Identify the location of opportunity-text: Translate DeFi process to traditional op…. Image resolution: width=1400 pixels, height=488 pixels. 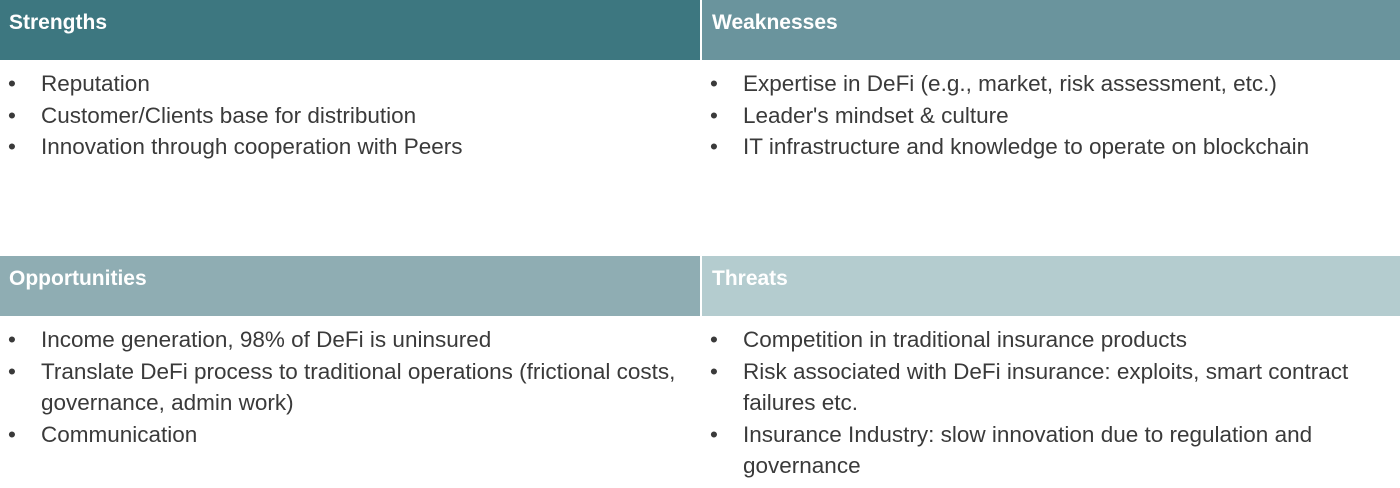
(358, 387).